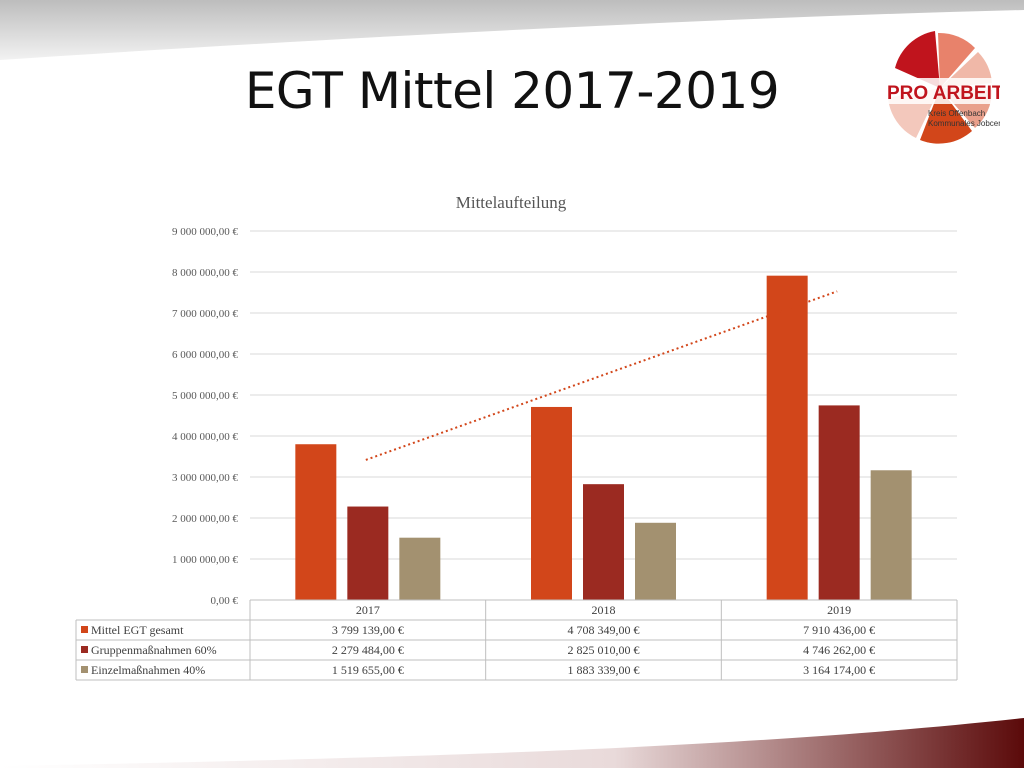  Describe the element at coordinates (512, 30) in the screenshot. I see `top-band` at that location.